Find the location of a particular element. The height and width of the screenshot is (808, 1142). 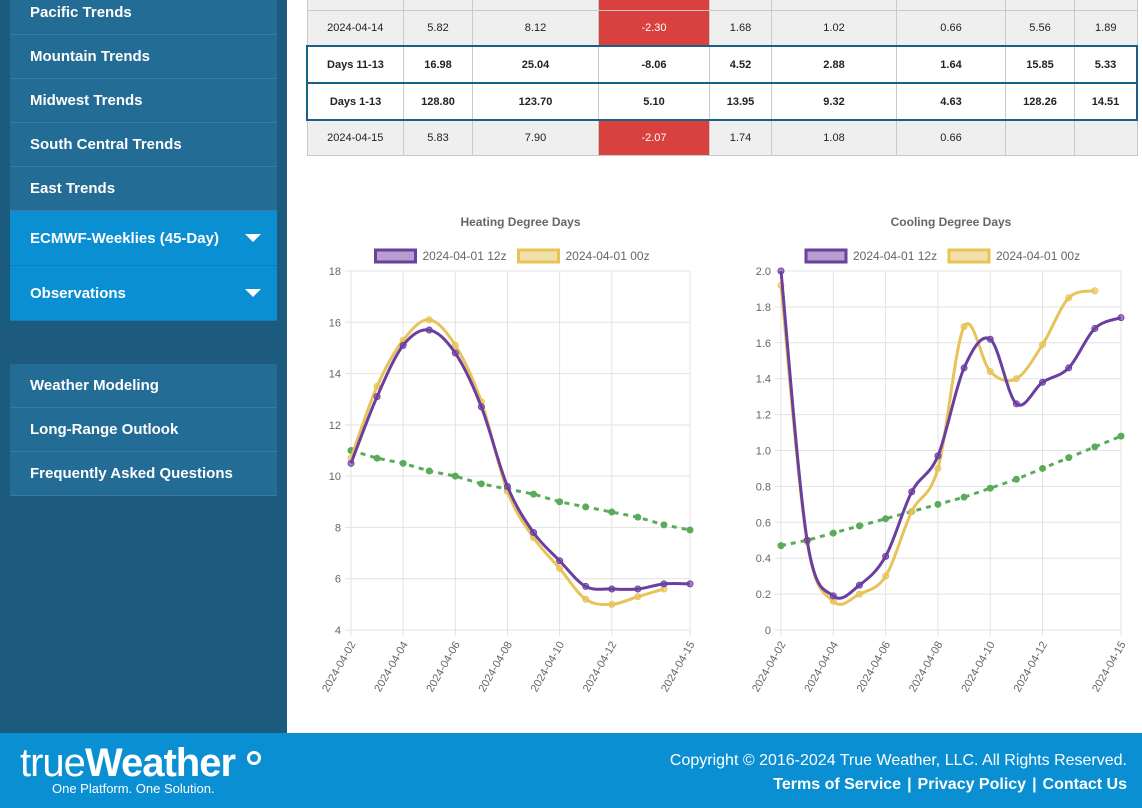

table-row: 2024-04-15 5.83 7.90 -2.07 1.74 1.08 0.66 is located at coordinates (722, 137).